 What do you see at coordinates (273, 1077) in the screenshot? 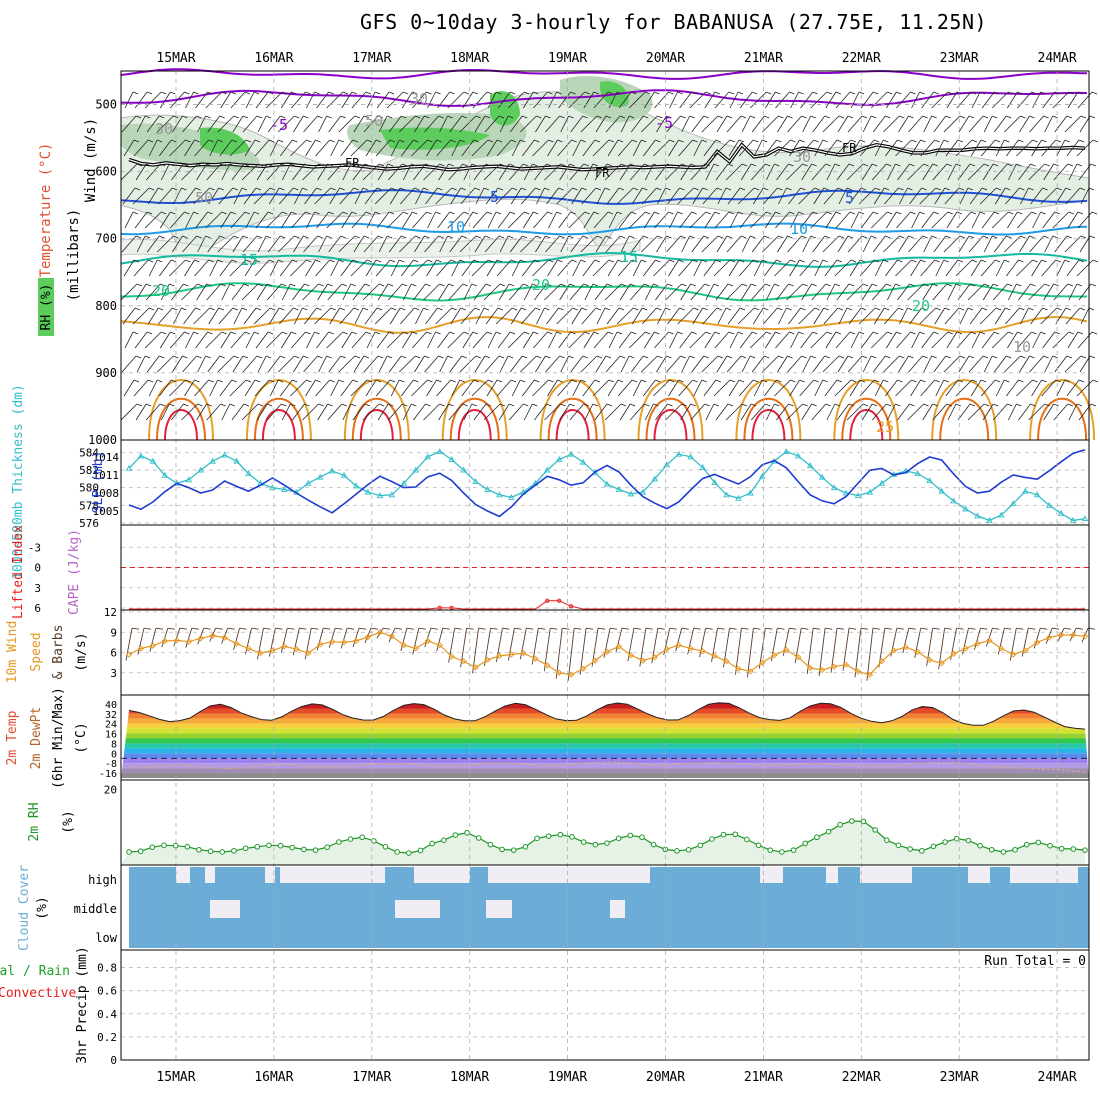
I see `date-label-bottom: 16MAR` at bounding box center [273, 1077].